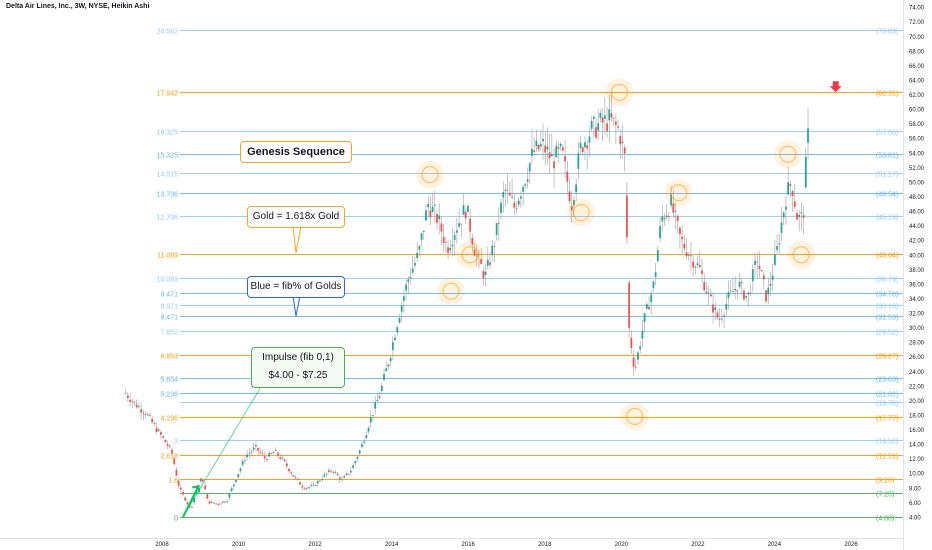 Image resolution: width=932 pixels, height=550 pixels. I want to click on price-tick-label: 60.00, so click(917, 111).